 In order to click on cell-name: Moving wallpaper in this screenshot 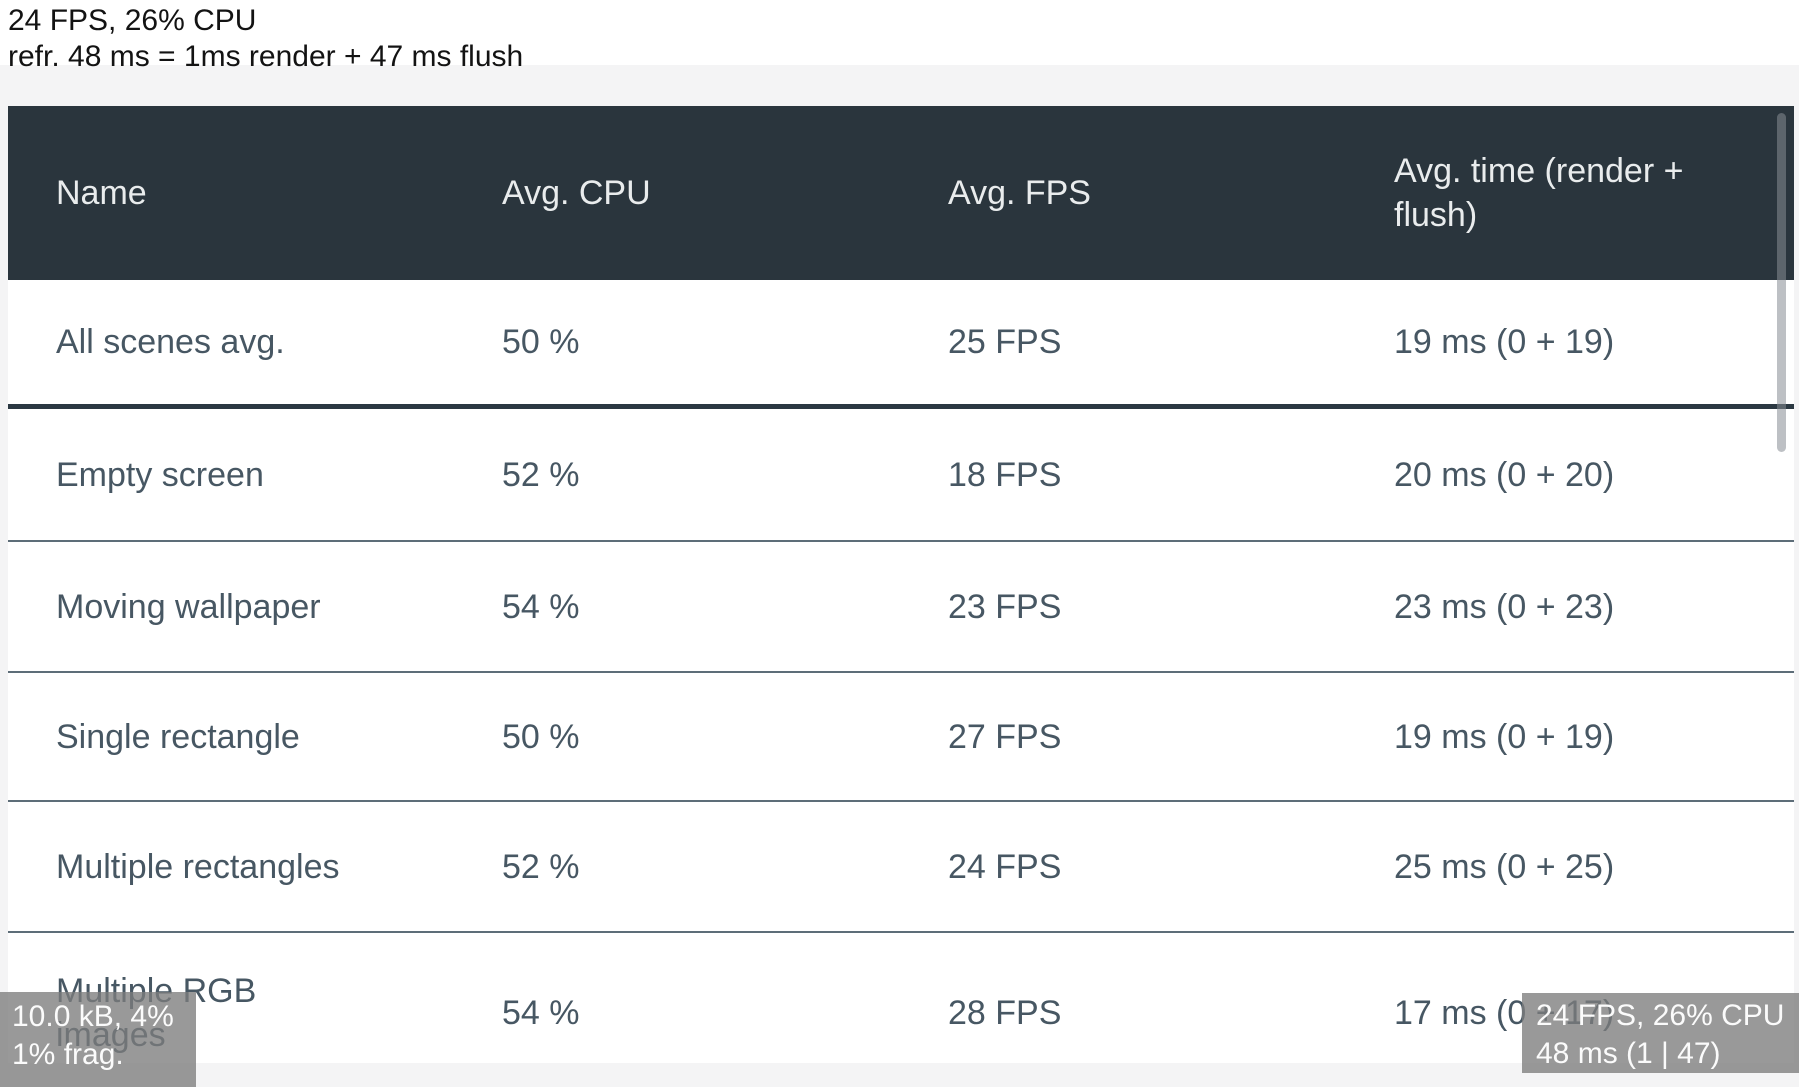, I will do `click(231, 606)`.